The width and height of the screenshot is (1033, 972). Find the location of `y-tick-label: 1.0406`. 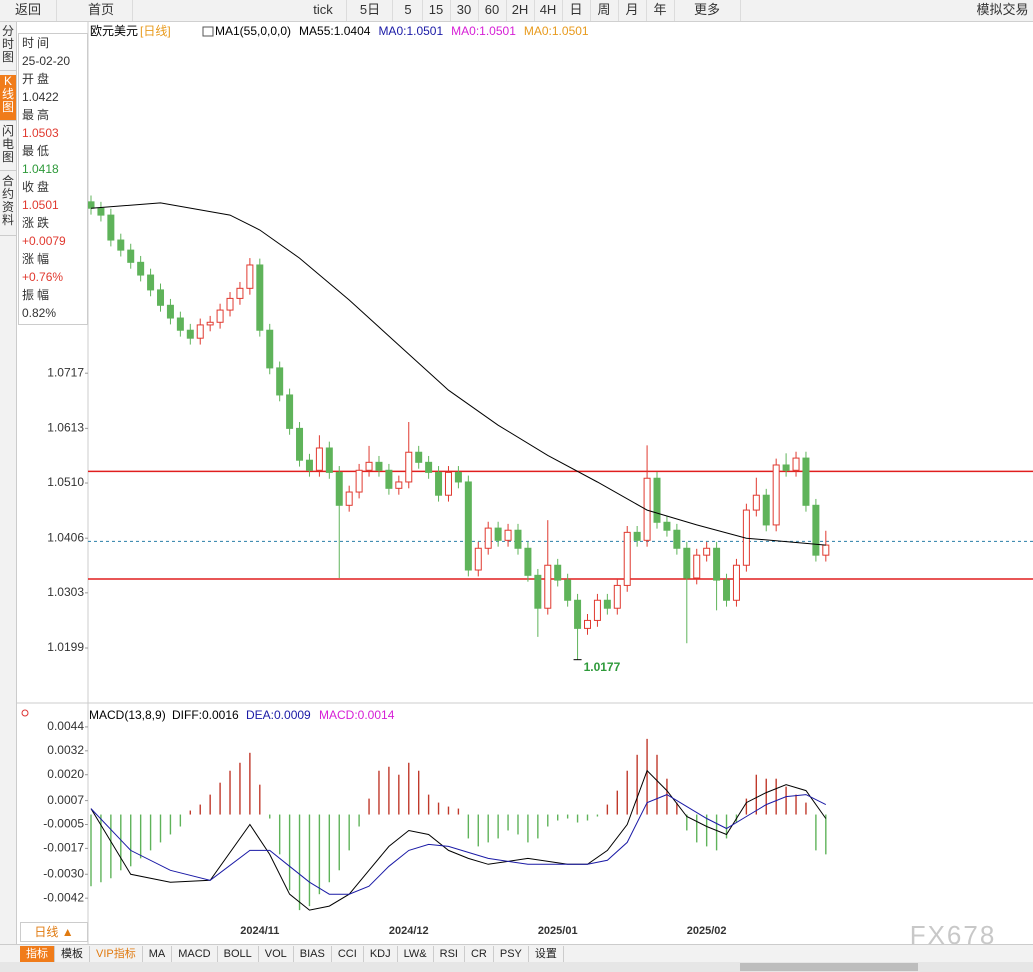

y-tick-label: 1.0406 is located at coordinates (65, 537).